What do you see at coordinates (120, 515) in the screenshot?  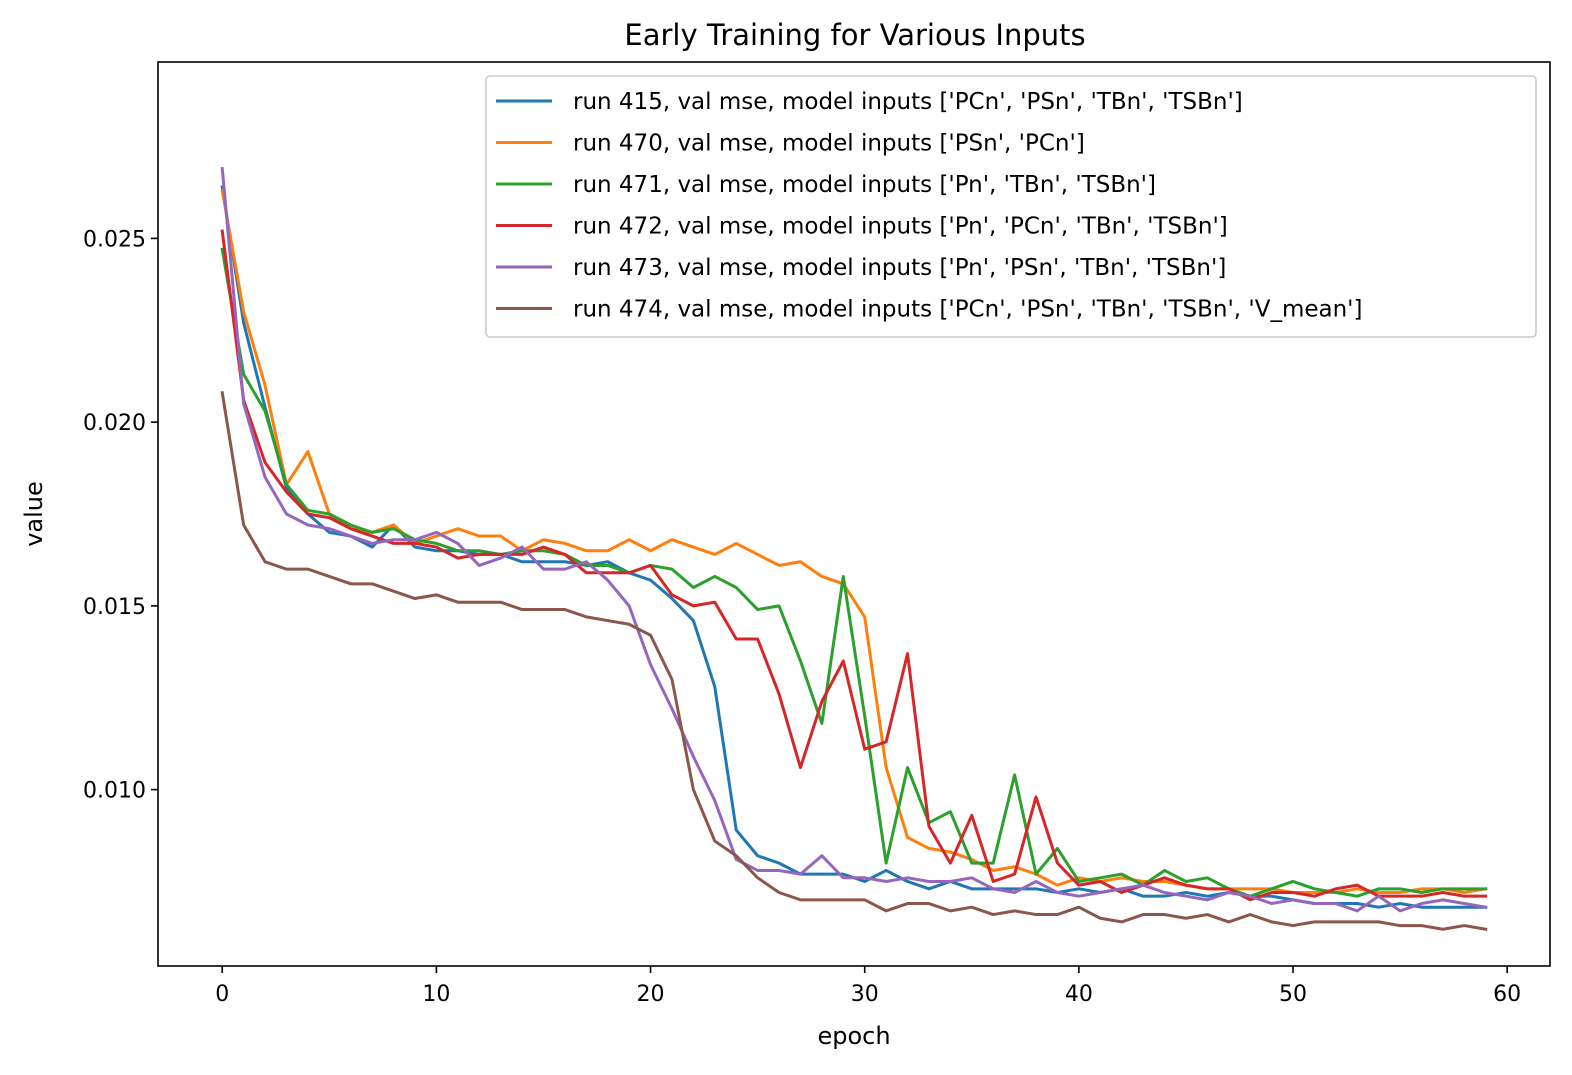 I see `y-axis: 0.010 0.015 0.020 0.025` at bounding box center [120, 515].